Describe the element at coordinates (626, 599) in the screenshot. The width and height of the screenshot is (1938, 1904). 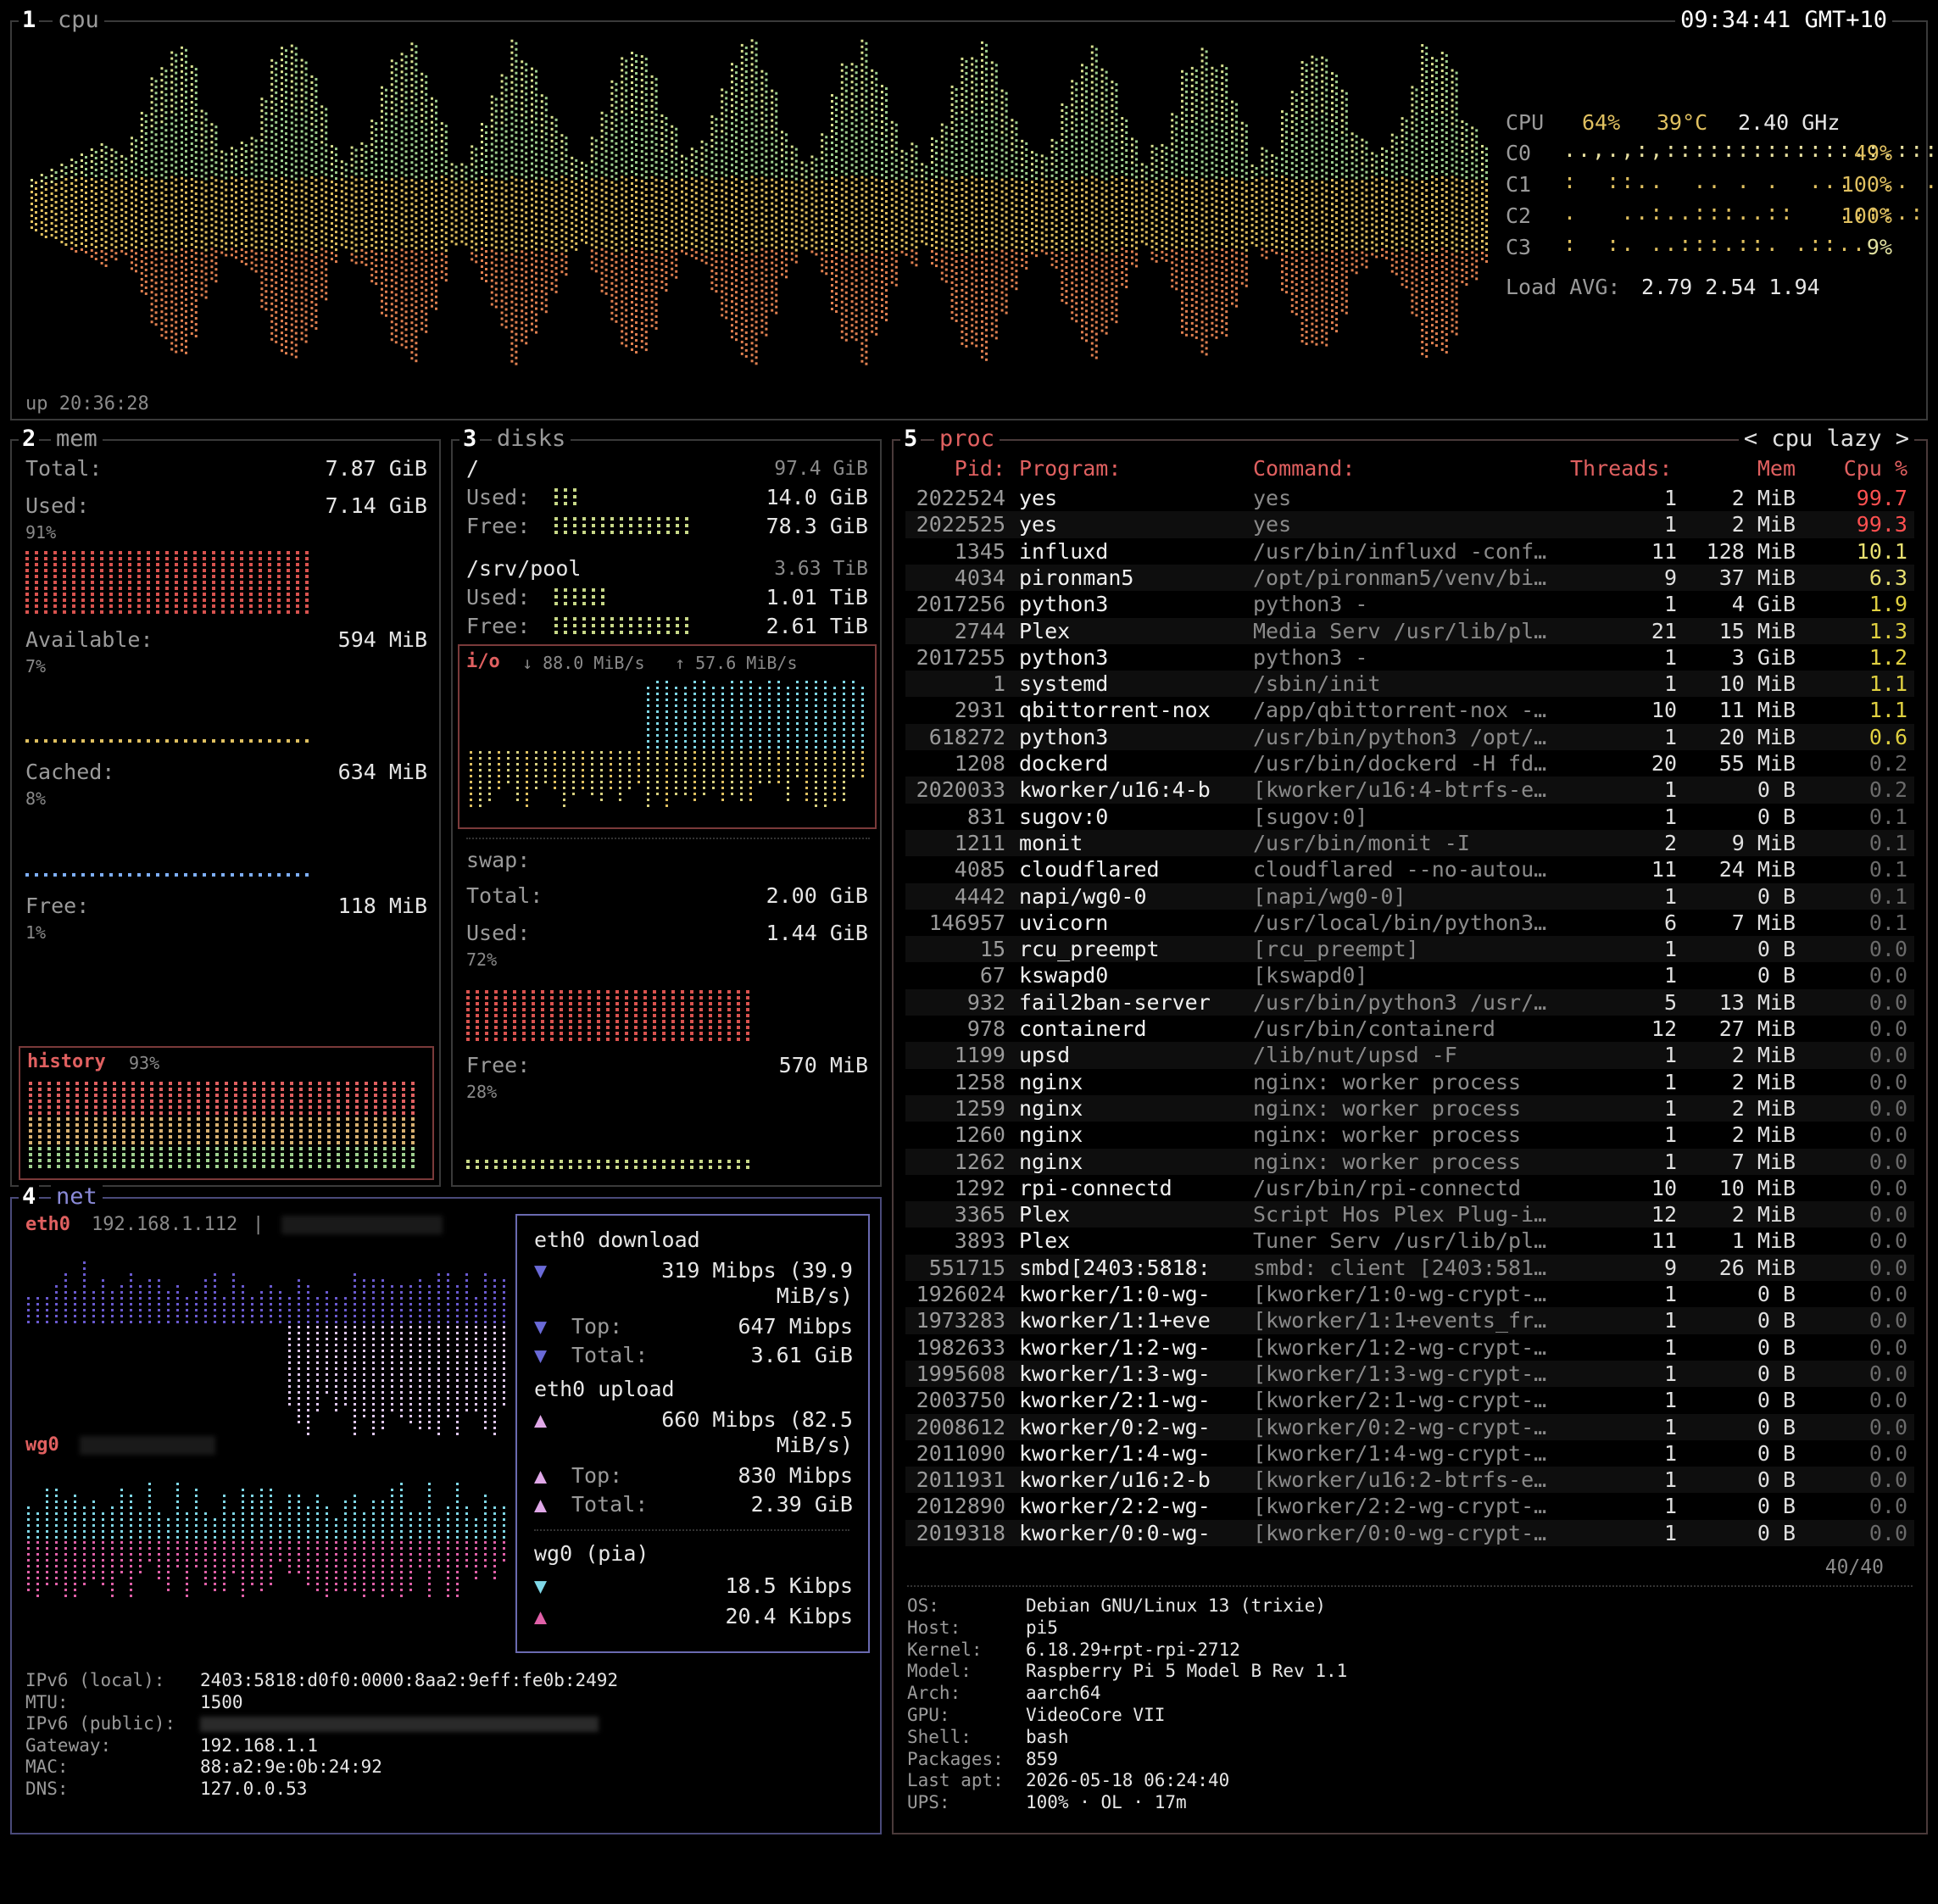
I see `disk-pool-used-meter` at that location.